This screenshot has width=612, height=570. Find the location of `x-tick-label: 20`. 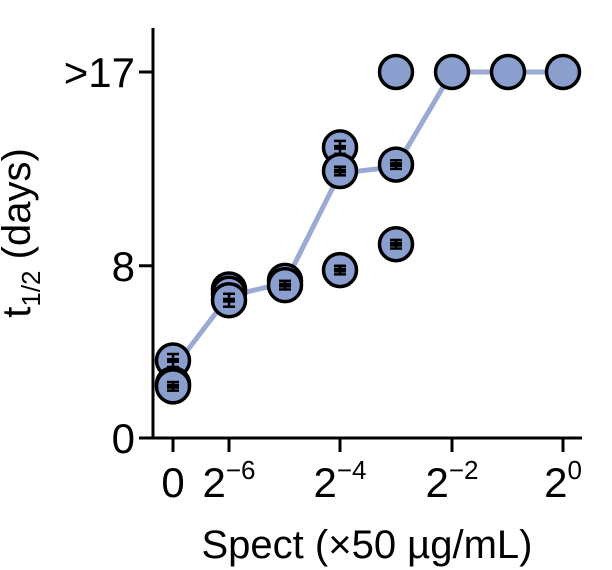

x-tick-label: 20 is located at coordinates (563, 480).